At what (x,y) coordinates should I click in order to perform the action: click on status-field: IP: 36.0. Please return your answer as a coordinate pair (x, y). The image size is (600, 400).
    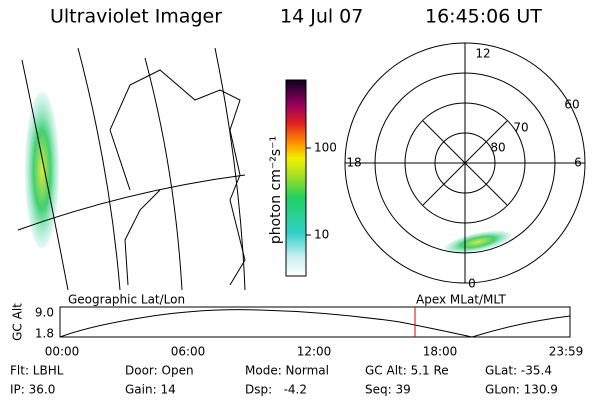
    Looking at the image, I should click on (32, 390).